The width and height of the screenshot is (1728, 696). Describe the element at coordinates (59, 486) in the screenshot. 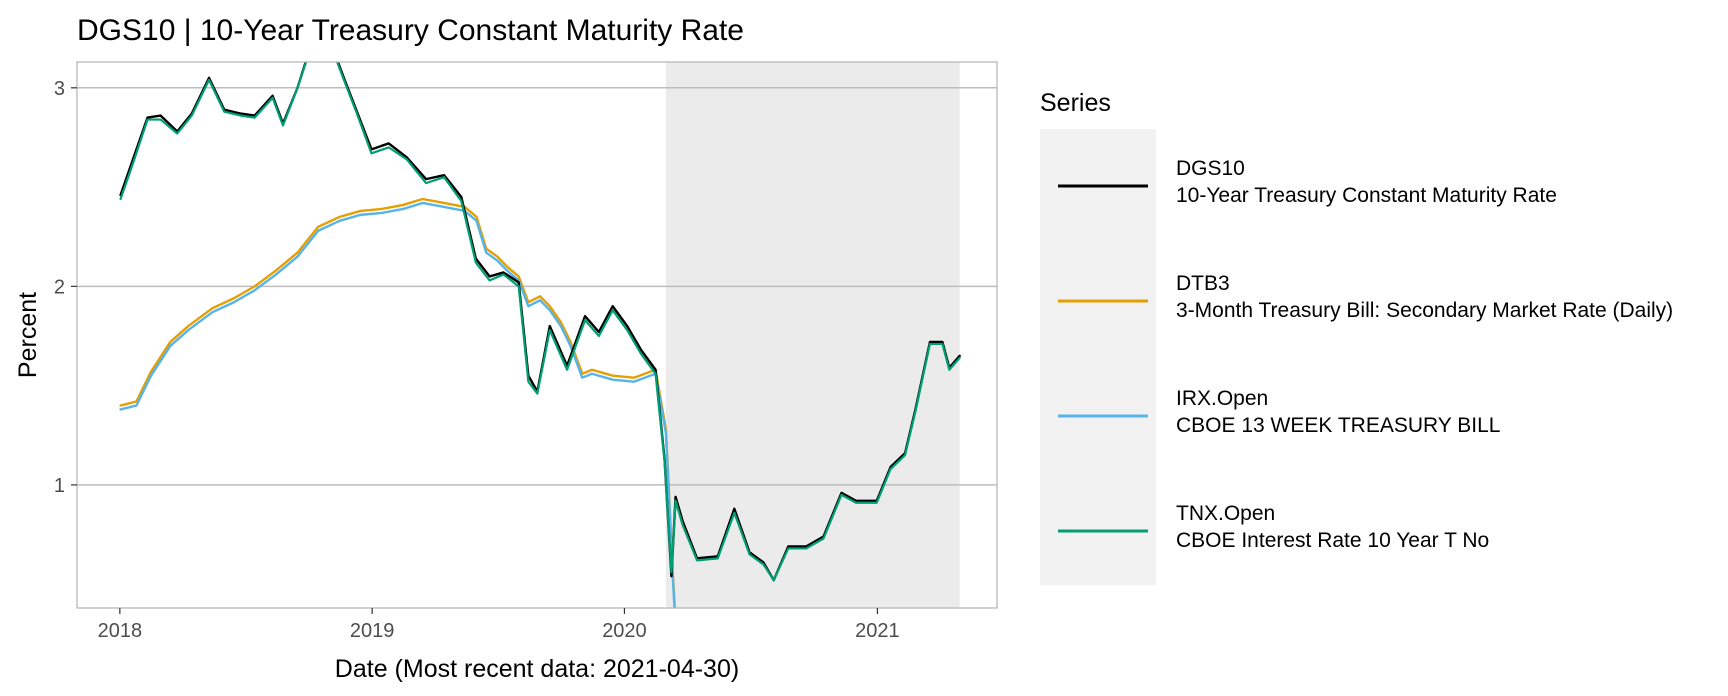

I see `y-tick-label: 1` at that location.